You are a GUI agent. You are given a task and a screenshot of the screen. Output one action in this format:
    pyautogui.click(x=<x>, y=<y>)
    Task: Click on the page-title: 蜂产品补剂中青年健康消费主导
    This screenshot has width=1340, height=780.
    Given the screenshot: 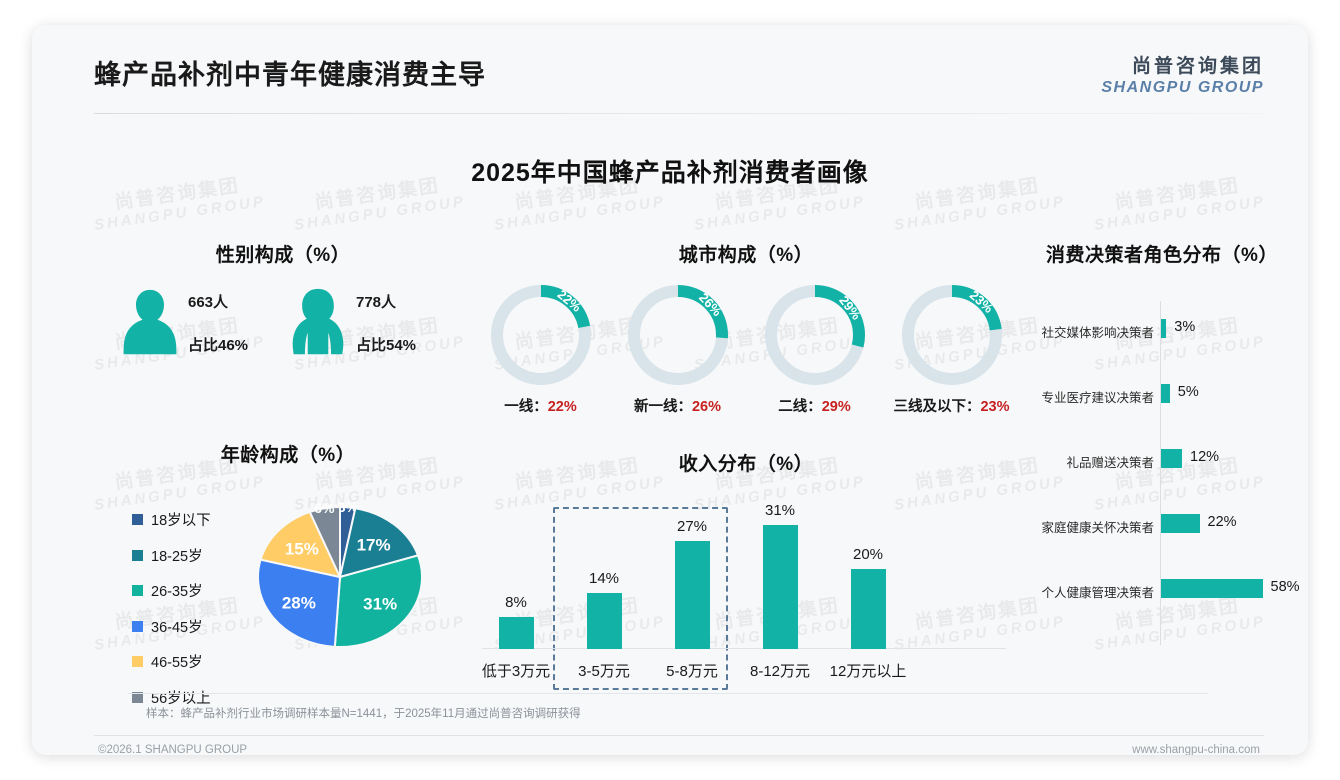 What is the action you would take?
    pyautogui.click(x=290, y=75)
    